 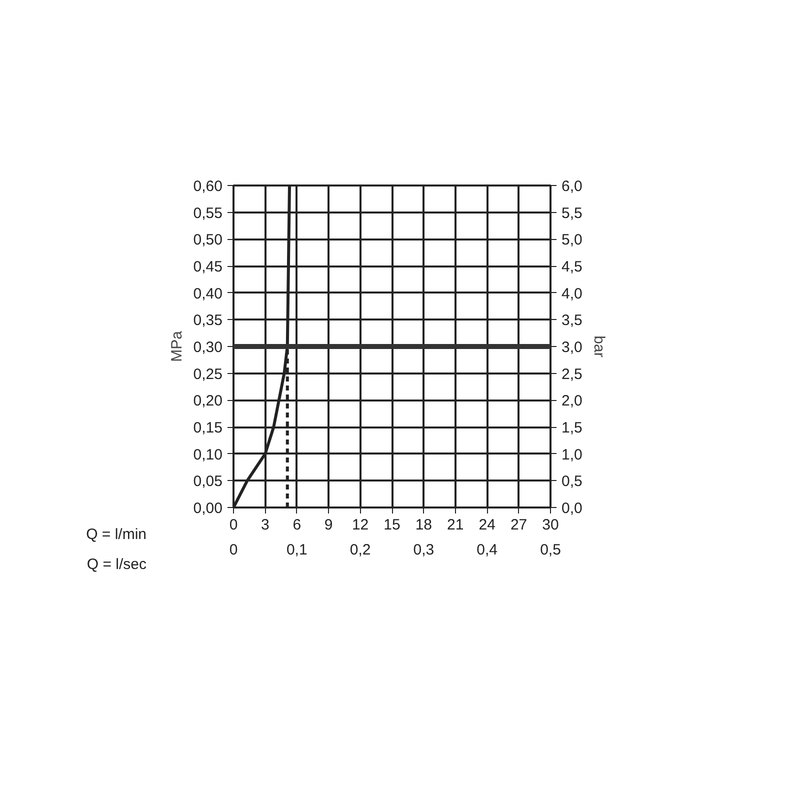 I want to click on y-tick-label: 0,55, so click(x=208, y=213).